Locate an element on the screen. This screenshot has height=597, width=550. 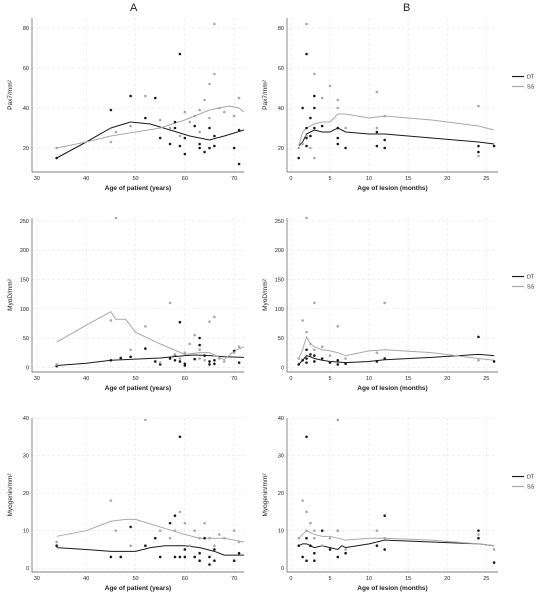
x-tick-label: 70 is located at coordinates (234, 379).